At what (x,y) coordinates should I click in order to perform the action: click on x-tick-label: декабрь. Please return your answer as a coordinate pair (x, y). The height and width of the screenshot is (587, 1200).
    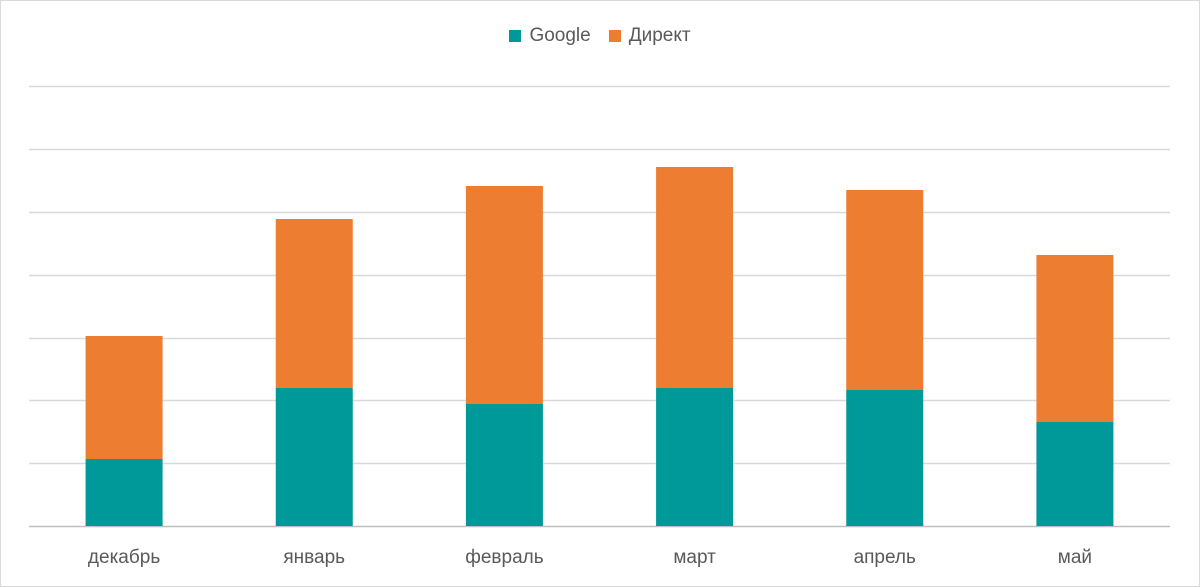
    Looking at the image, I should click on (124, 557).